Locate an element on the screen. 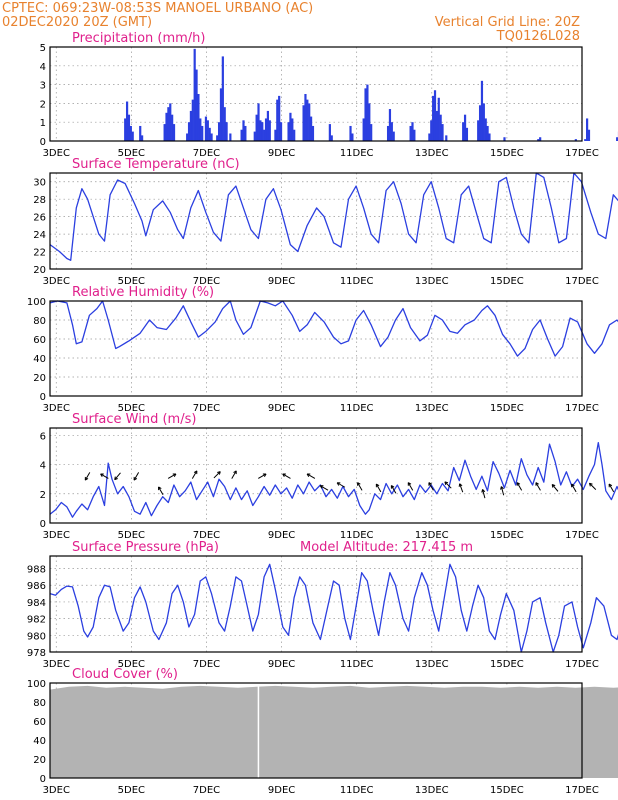  pressure-title: Surface Pressure (hPa) is located at coordinates (145, 547).